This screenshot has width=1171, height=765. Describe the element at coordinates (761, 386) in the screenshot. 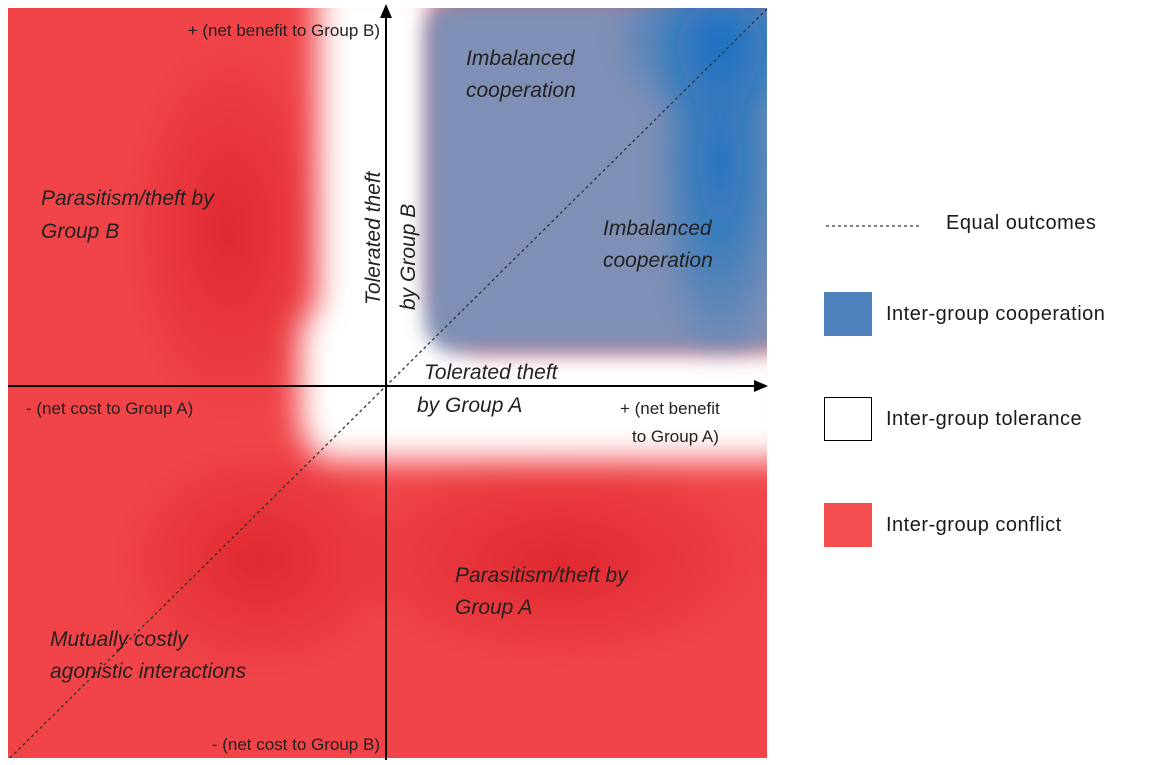

I see `x-axis-arrowhead` at that location.